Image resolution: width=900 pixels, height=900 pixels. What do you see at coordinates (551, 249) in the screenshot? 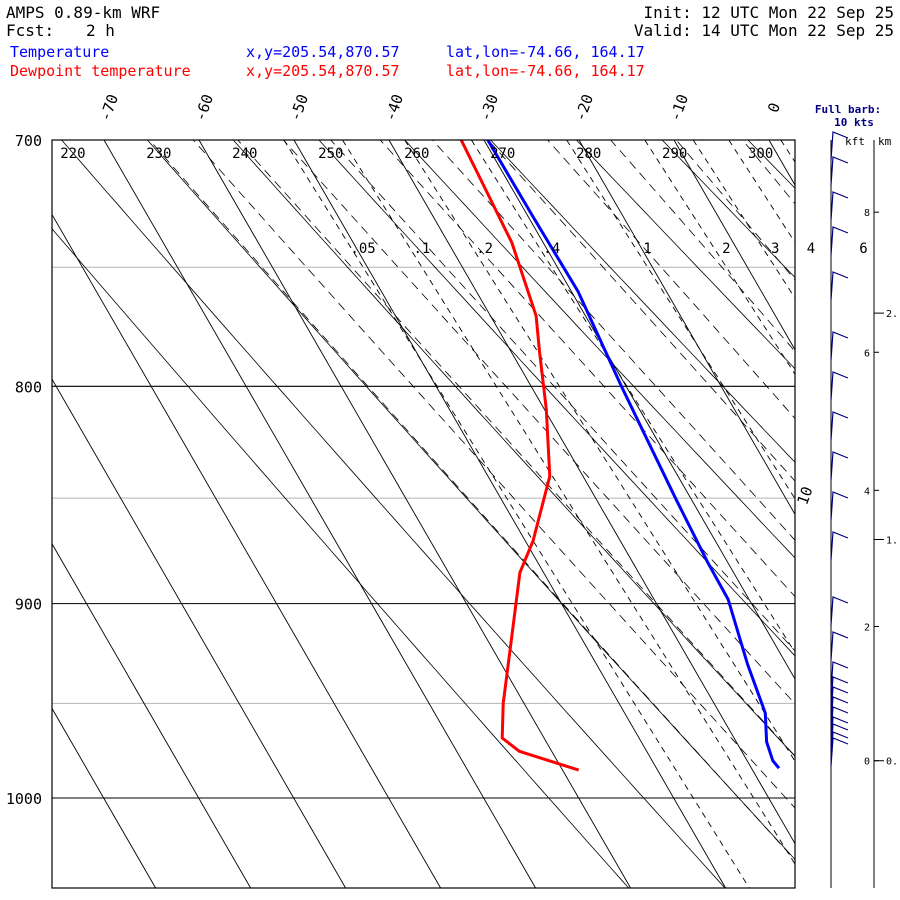
I see `mixing-ratio-label: .4` at bounding box center [551, 249].